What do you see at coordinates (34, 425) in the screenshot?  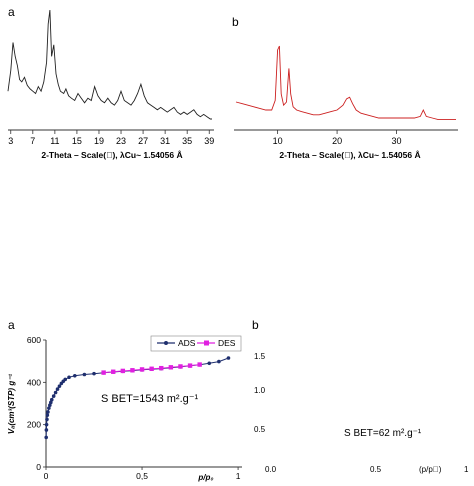 I see `iso-a-ytick-label: 200` at bounding box center [34, 425].